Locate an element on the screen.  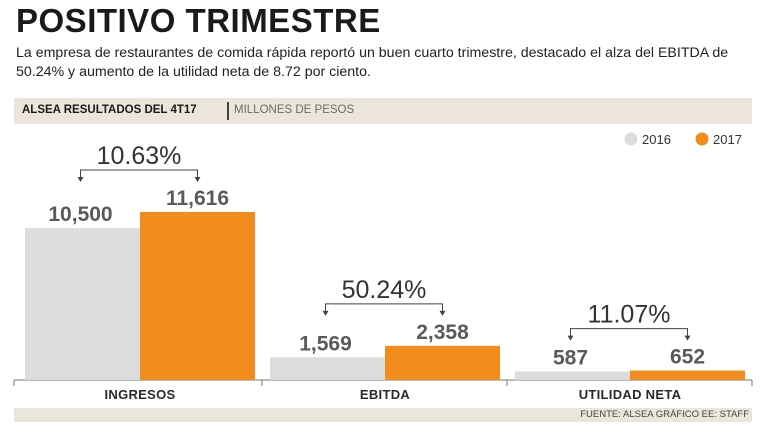
x-tick-label-utilidad-neta: UTILIDAD NETA is located at coordinates (630, 394).